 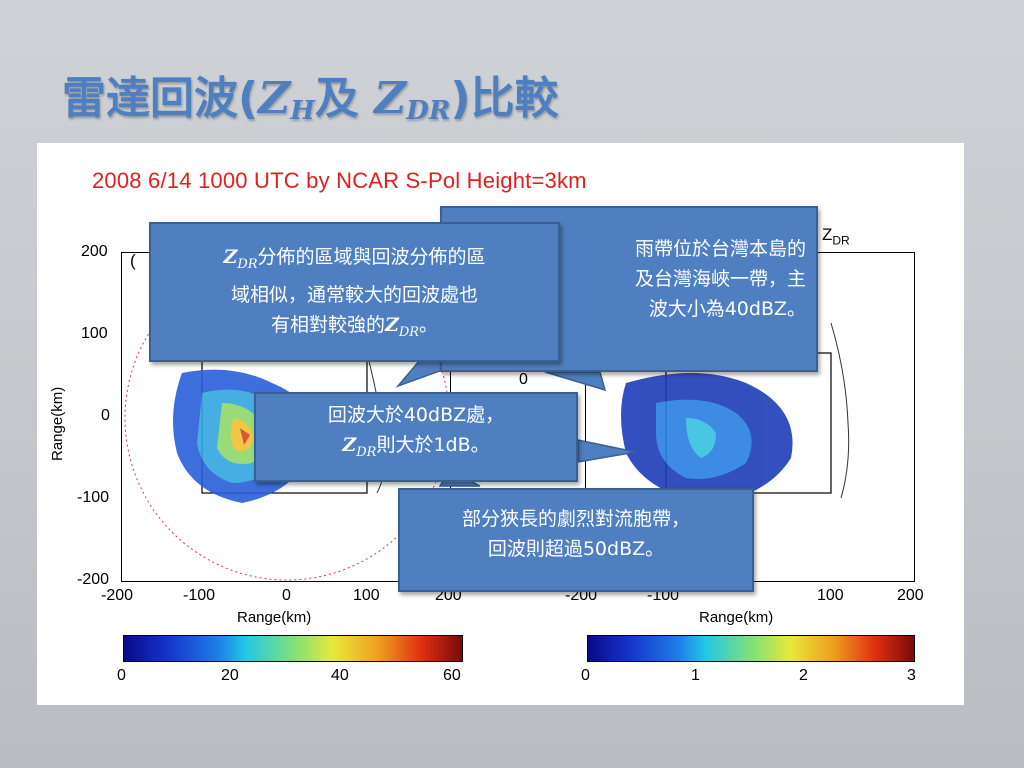 What do you see at coordinates (910, 595) in the screenshot?
I see `x-tick-right: 200` at bounding box center [910, 595].